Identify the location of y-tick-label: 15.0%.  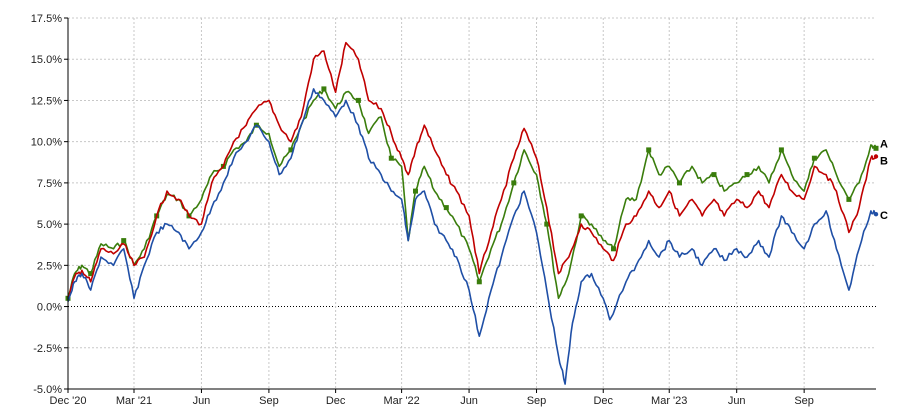
(46, 60).